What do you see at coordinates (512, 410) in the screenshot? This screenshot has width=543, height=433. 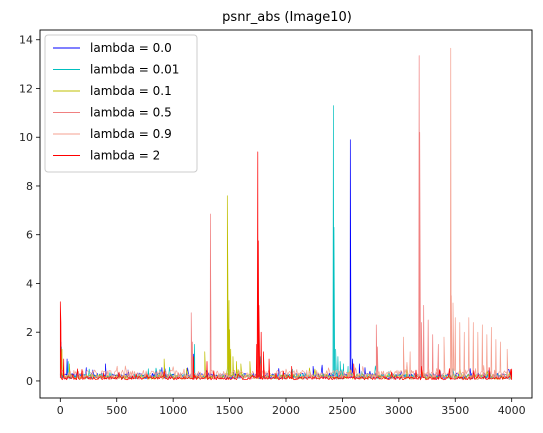 I see `x-tick-label: 4000` at bounding box center [512, 410].